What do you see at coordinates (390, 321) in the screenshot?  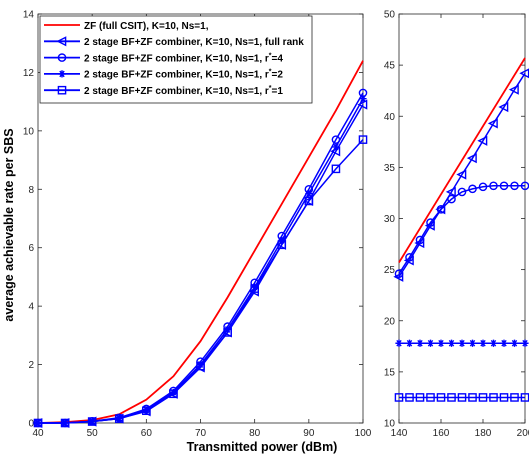 I see `right-y-tick-label: 20` at bounding box center [390, 321].